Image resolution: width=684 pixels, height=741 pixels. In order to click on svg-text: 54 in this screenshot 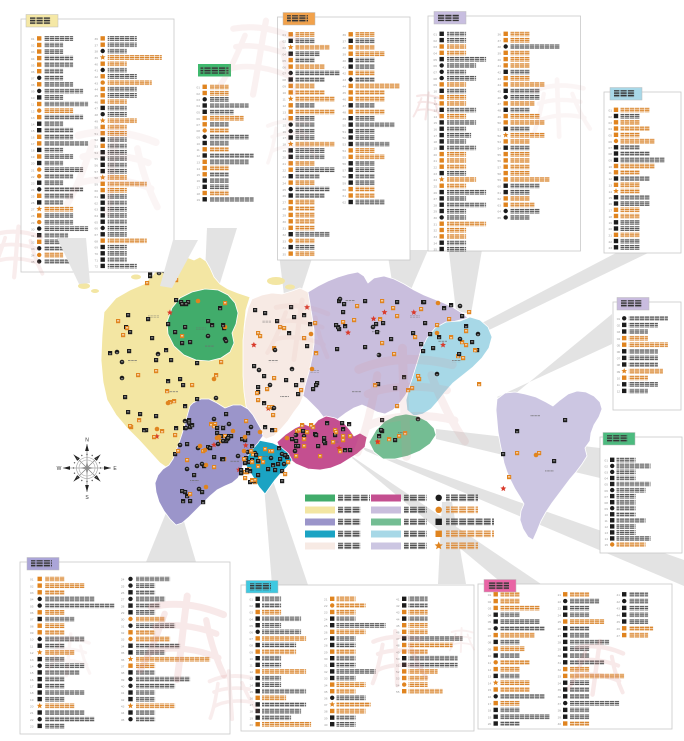, I will do `click(398, 685)`.